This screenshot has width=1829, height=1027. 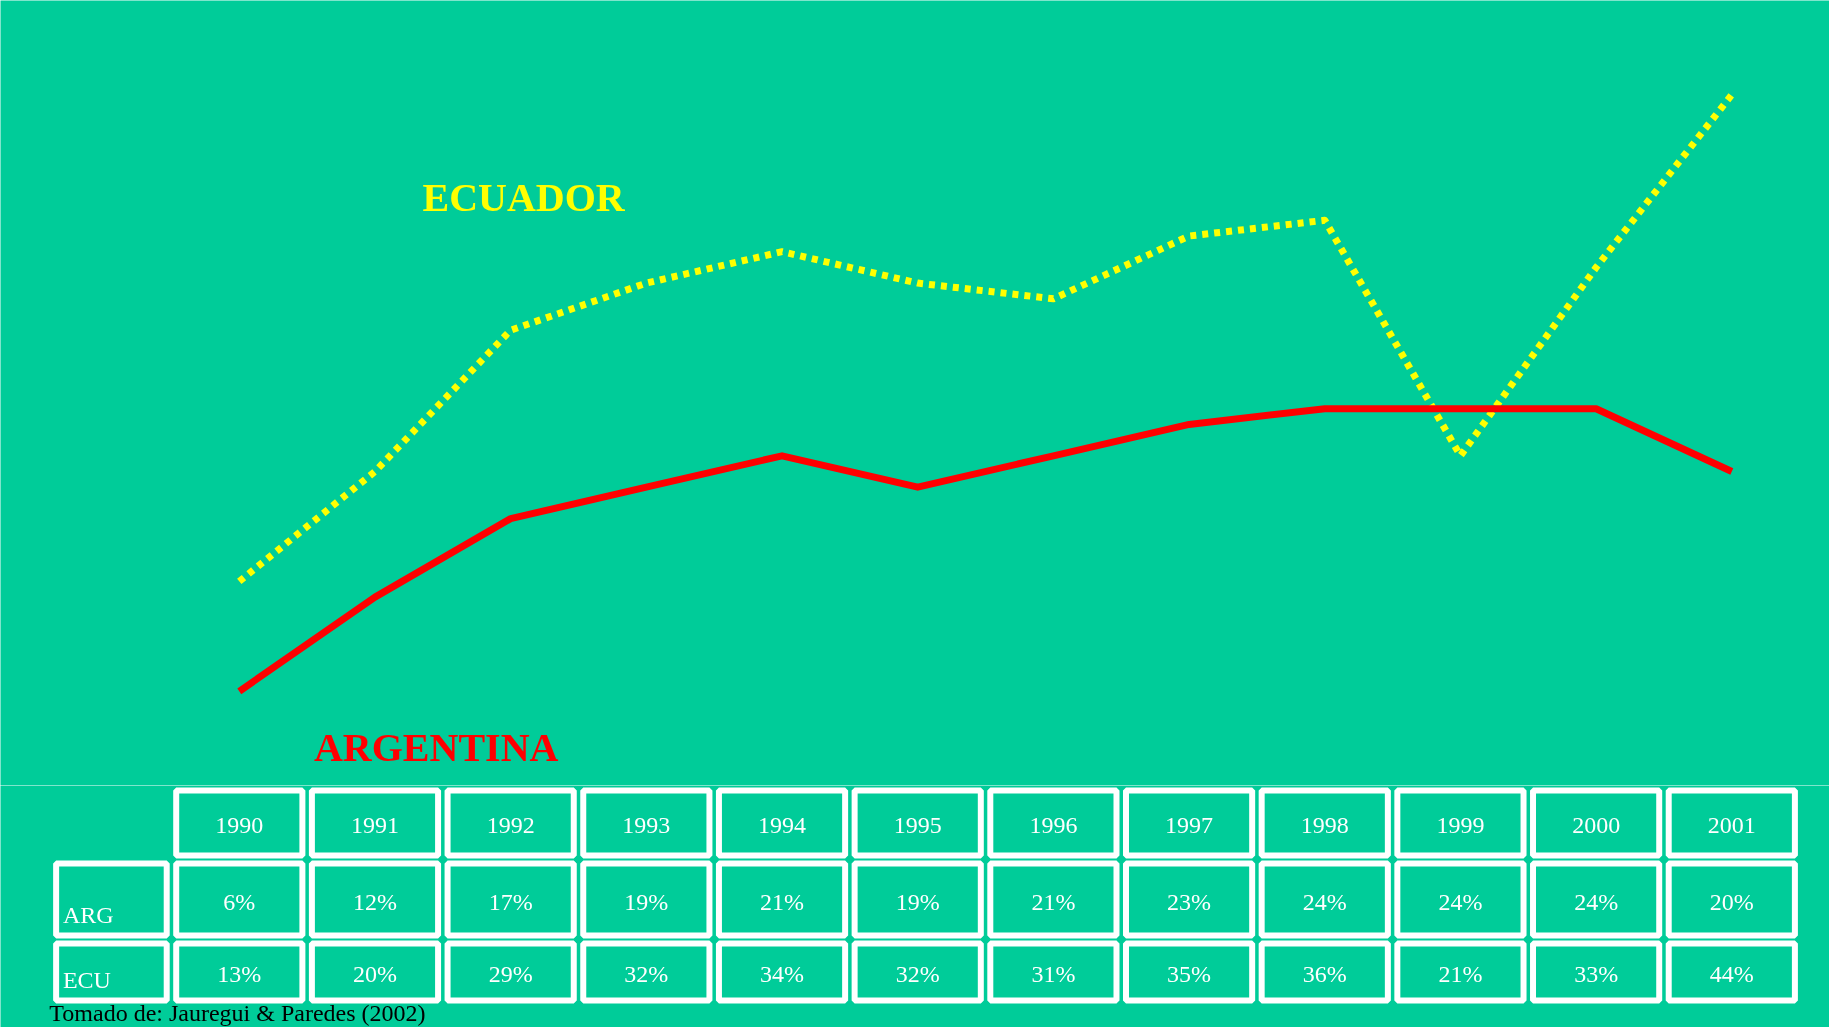 What do you see at coordinates (510, 901) in the screenshot?
I see `data-label: 17%` at bounding box center [510, 901].